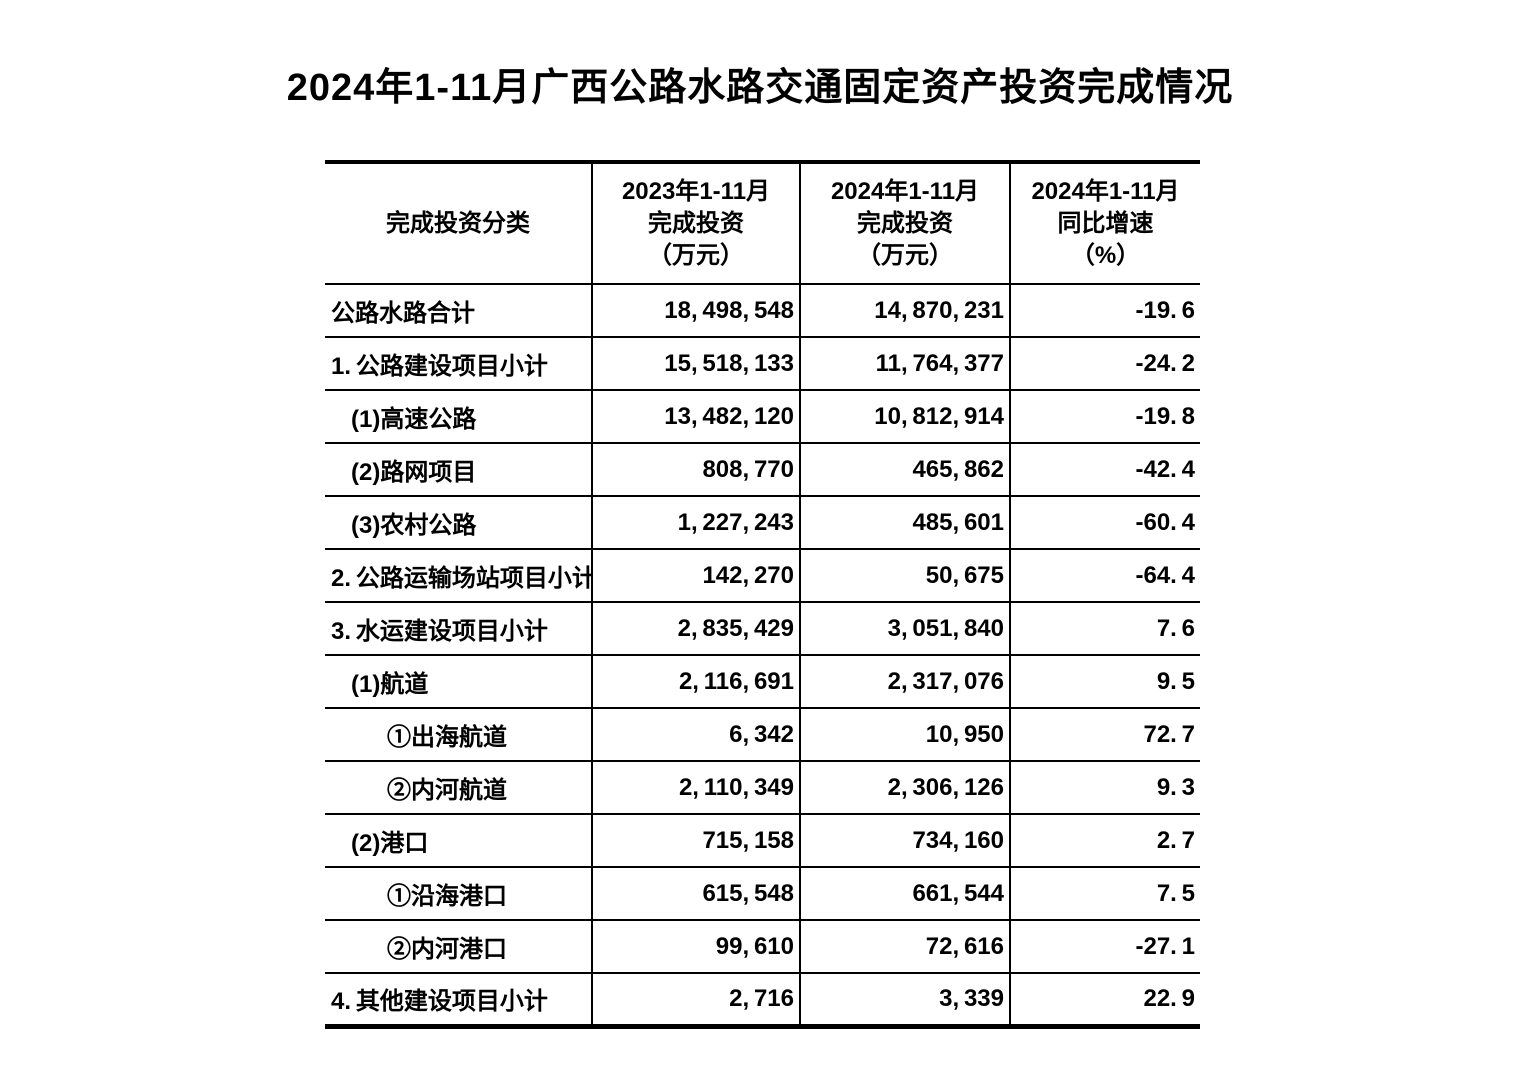  I want to click on table-row: 2. 公路运输场站项目小计 142, 270 50, 675 -64. 4, so click(762, 575).